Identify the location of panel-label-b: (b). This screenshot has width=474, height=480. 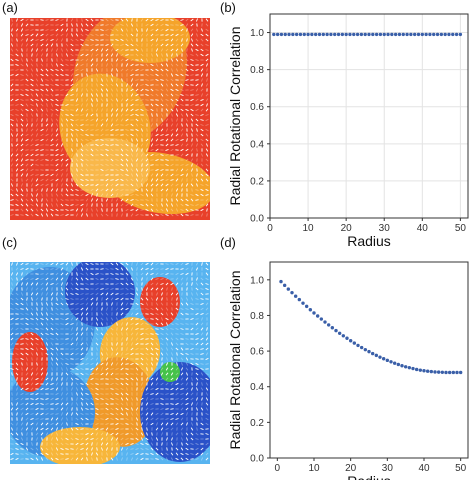
(228, 7).